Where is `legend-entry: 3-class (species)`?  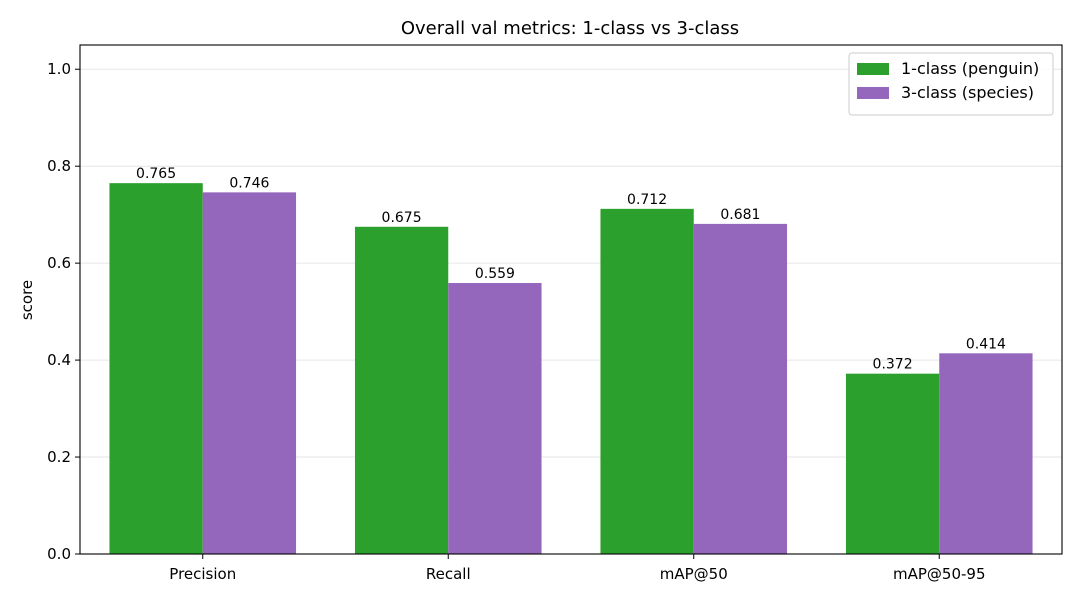
legend-entry: 3-class (species) is located at coordinates (967, 92).